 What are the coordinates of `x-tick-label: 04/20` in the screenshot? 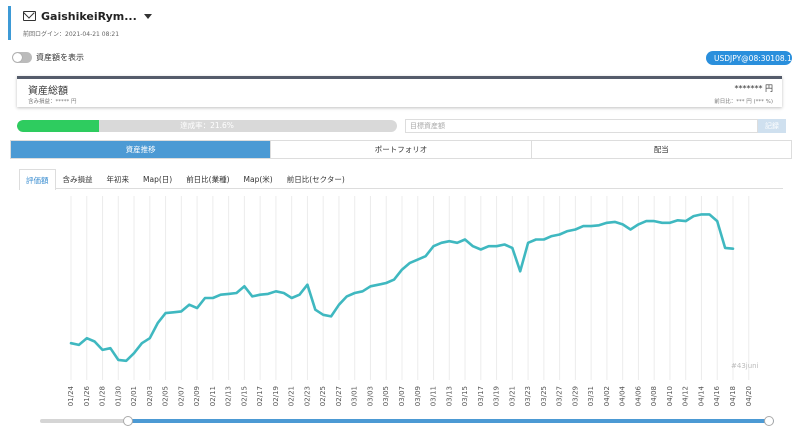 It's located at (749, 396).